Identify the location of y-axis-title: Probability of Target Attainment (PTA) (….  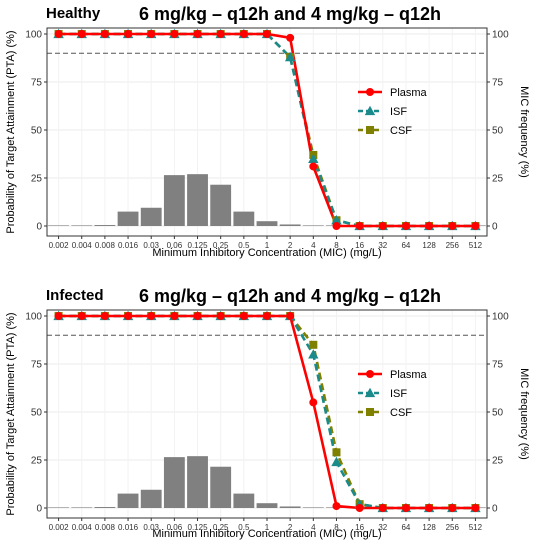
(11, 413).